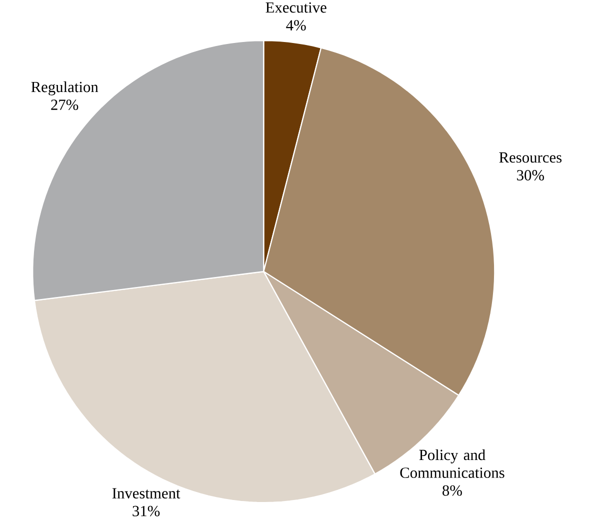  Describe the element at coordinates (452, 463) in the screenshot. I see `slice-label: Policy and Communications` at that location.